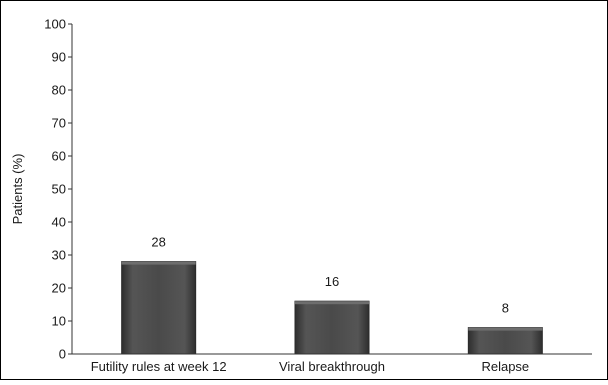  What do you see at coordinates (505, 308) in the screenshot?
I see `bar-value-label: 8` at bounding box center [505, 308].